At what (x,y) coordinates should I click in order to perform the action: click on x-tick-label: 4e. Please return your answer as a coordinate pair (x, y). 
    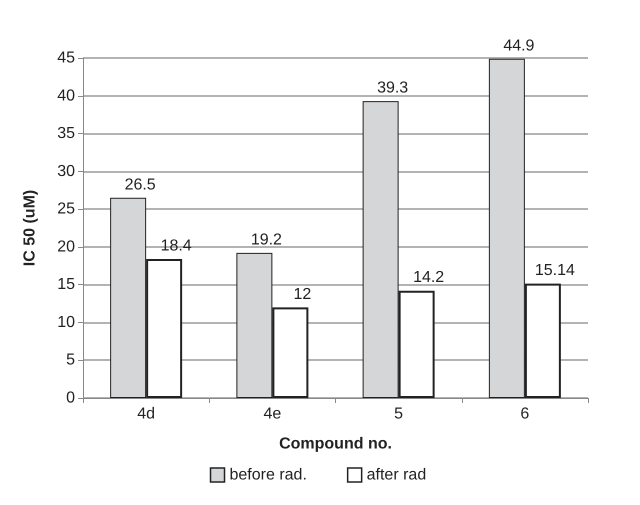
    Looking at the image, I should click on (272, 414).